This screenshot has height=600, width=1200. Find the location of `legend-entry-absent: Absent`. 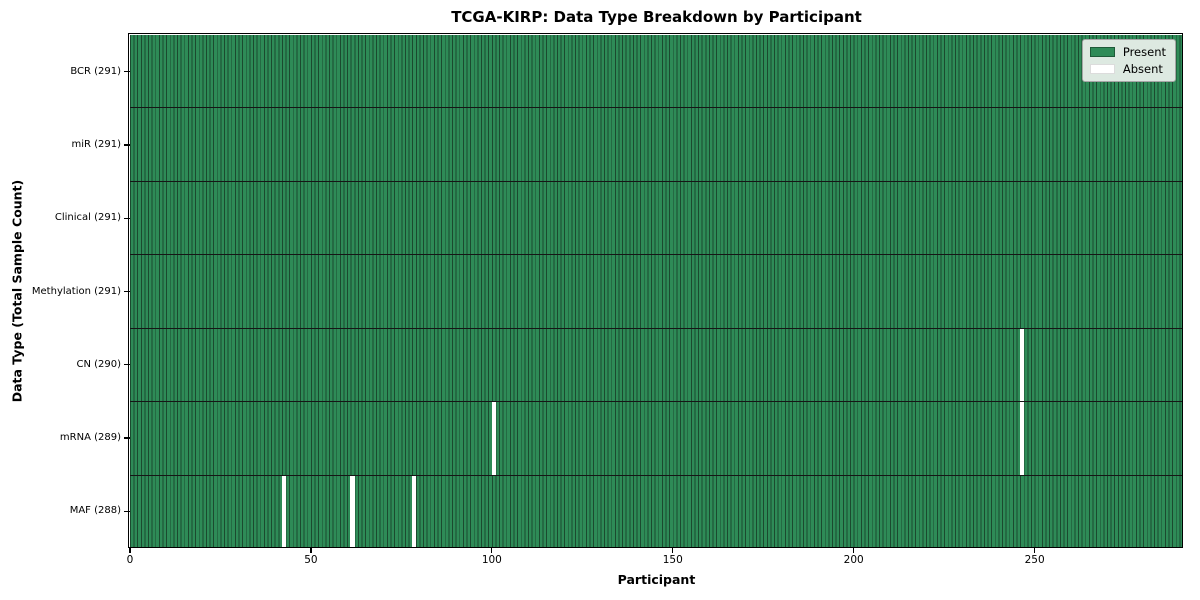

legend-entry-absent: Absent is located at coordinates (1127, 69).